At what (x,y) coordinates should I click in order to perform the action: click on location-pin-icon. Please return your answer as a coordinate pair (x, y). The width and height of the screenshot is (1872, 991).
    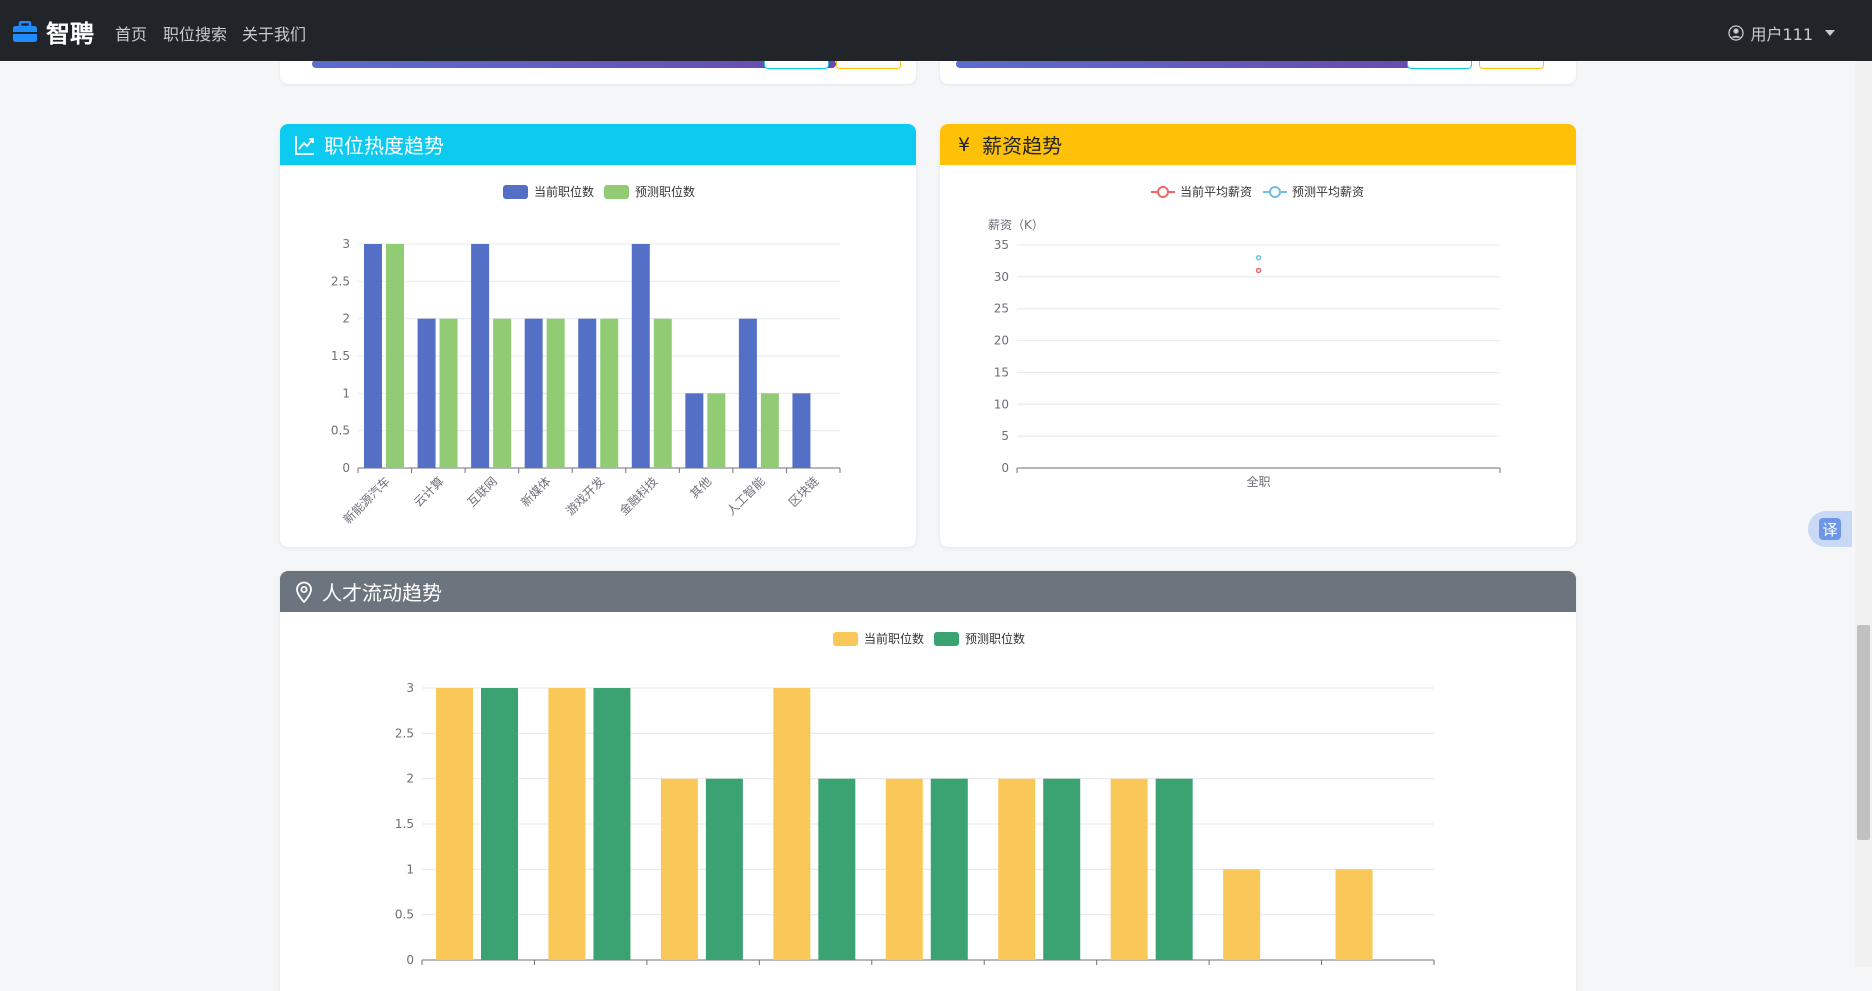
    Looking at the image, I should click on (304, 592).